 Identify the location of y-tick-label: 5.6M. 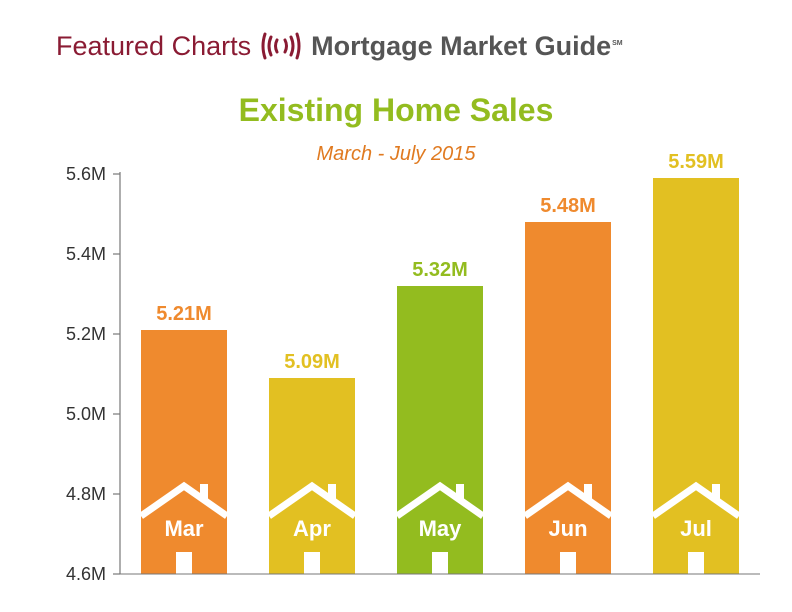
(86, 174).